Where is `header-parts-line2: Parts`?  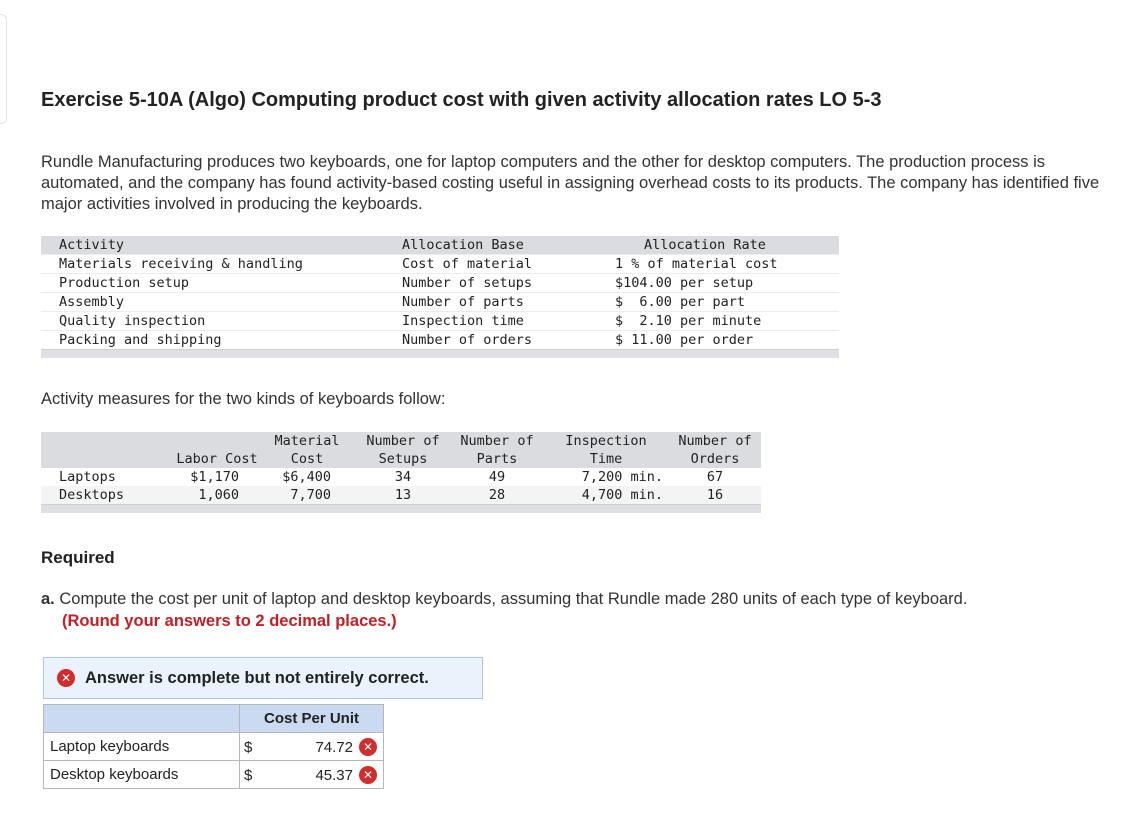 header-parts-line2: Parts is located at coordinates (497, 459).